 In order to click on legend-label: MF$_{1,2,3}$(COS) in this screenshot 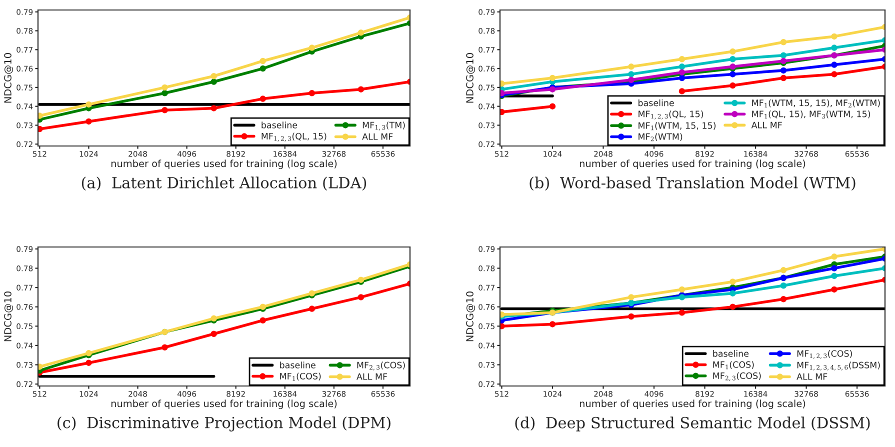, I will do `click(824, 354)`.